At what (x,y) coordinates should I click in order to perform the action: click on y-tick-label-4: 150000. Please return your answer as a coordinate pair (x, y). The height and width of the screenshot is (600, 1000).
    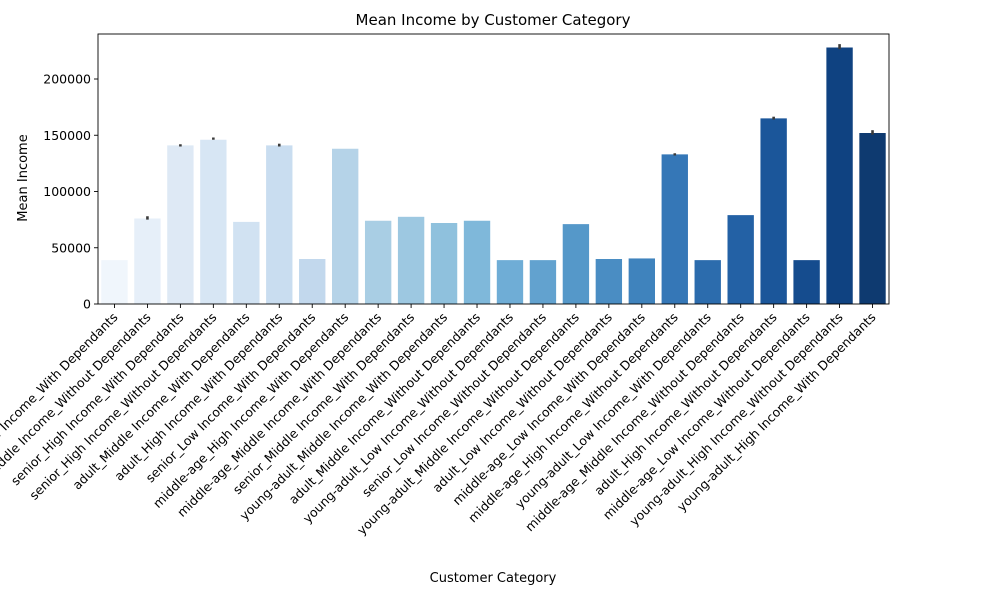
    Looking at the image, I should click on (67, 135).